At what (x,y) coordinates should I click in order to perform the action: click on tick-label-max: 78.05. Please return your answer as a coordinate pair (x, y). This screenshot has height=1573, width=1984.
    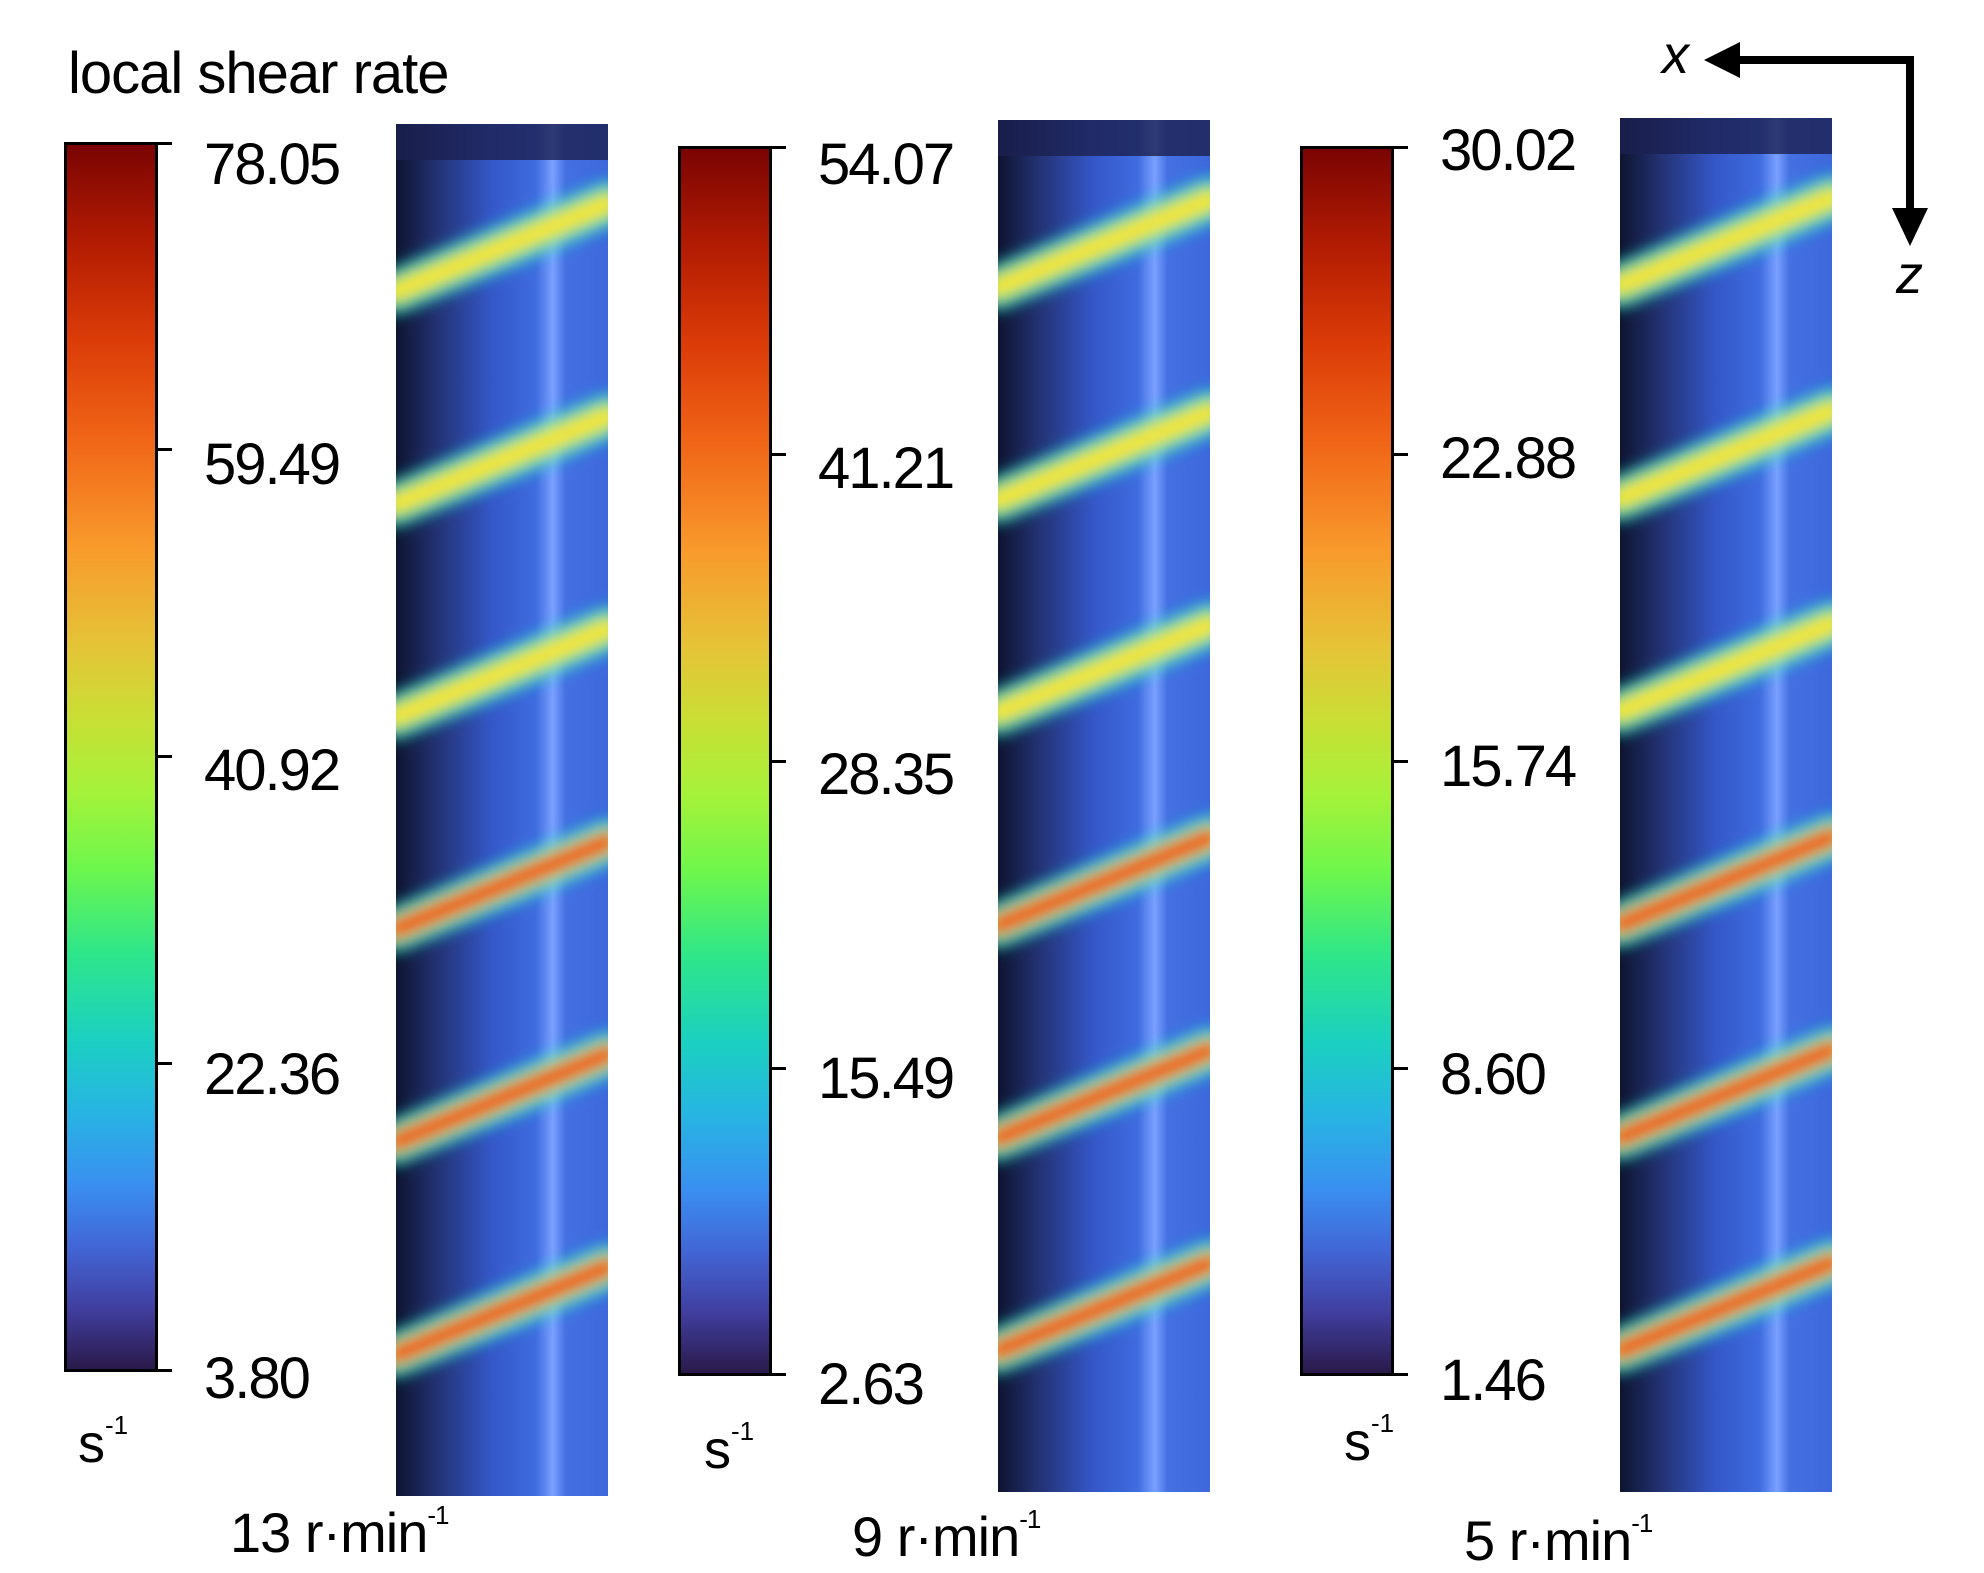
    Looking at the image, I should click on (272, 164).